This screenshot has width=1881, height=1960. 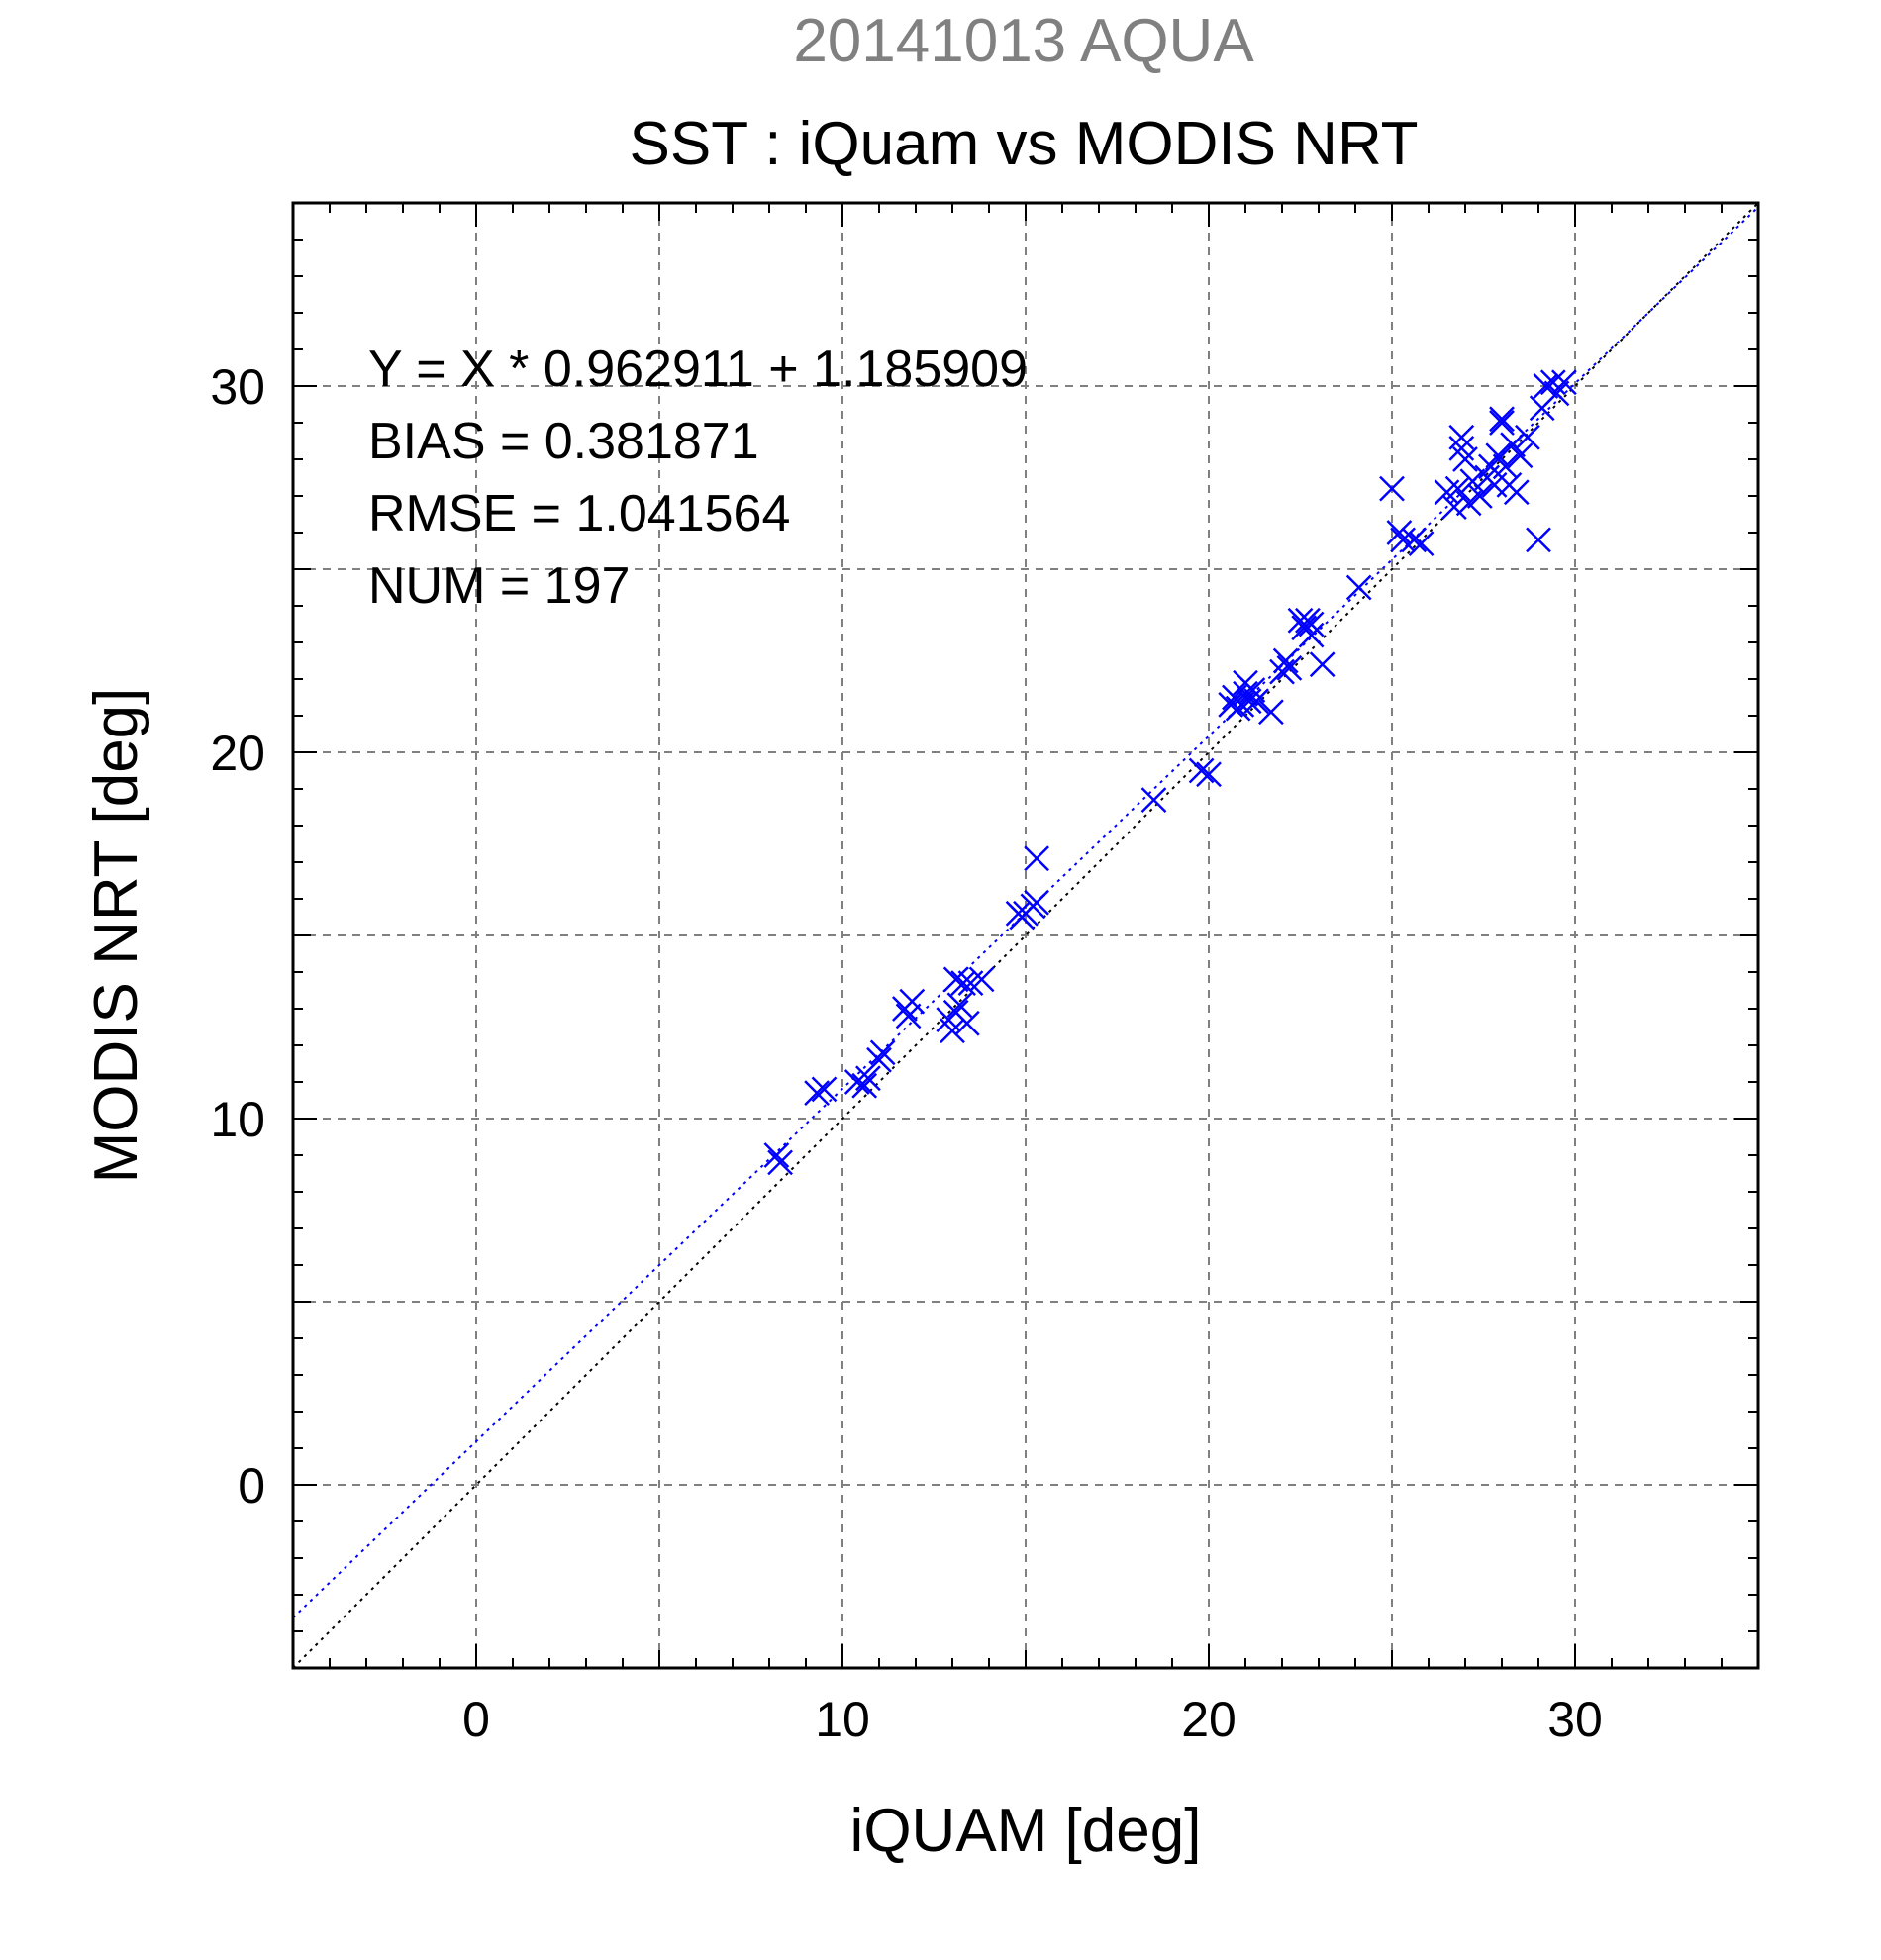 What do you see at coordinates (1023, 41) in the screenshot?
I see `chart-supertitle: 20141013 AQUA` at bounding box center [1023, 41].